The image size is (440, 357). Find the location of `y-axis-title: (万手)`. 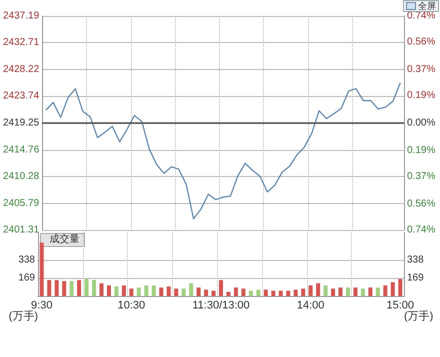

y-axis-title: (万手) is located at coordinates (23, 316).